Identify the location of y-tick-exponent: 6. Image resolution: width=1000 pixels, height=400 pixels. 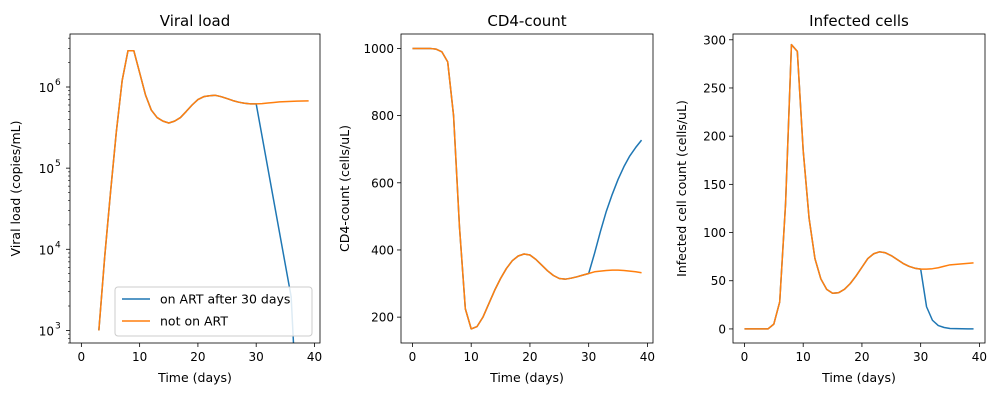
(58, 83).